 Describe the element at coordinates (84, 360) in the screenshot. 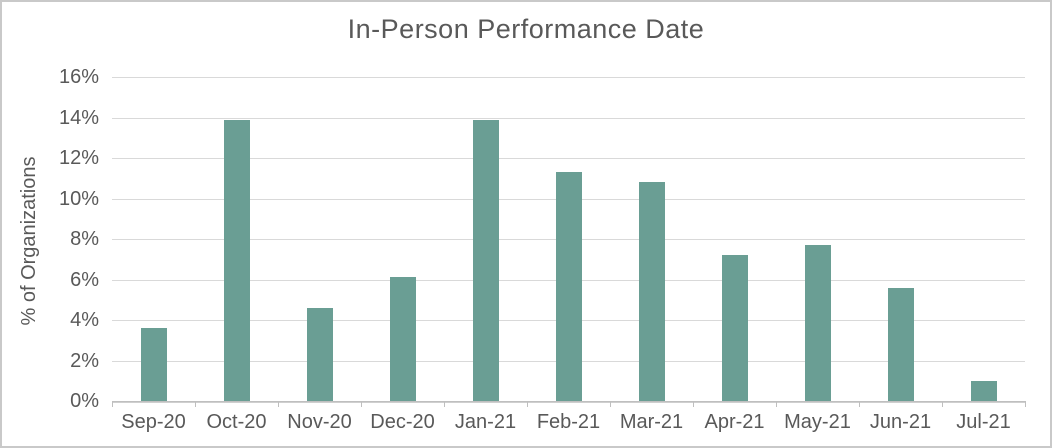

I see `y-tick-label: 2%` at that location.